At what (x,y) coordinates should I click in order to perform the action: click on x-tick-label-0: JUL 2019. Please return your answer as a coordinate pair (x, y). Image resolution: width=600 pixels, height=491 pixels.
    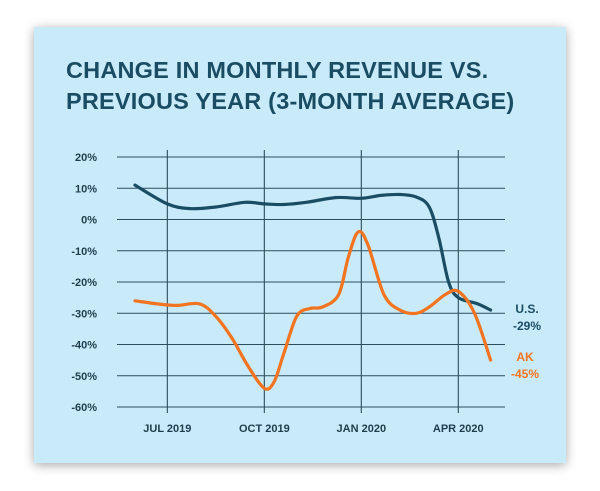
    Looking at the image, I should click on (167, 429).